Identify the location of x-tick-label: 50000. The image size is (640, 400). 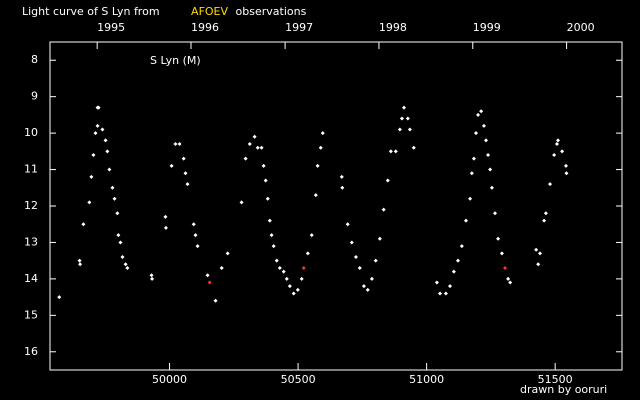
(169, 379).